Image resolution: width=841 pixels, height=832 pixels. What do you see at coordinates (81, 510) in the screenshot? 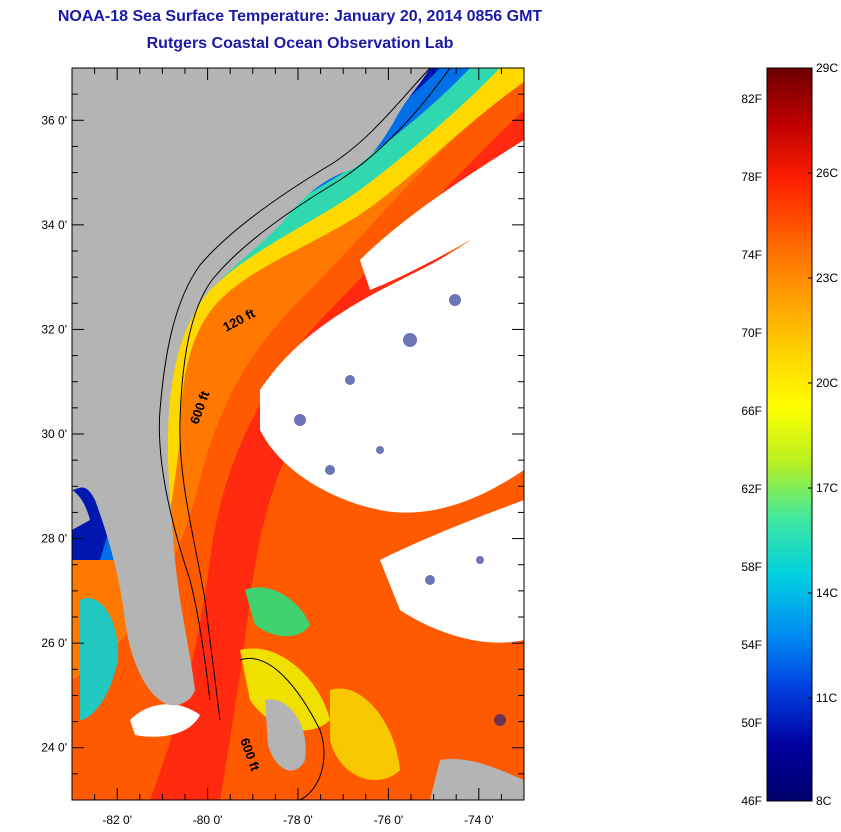
I see `gulf-coast-land` at bounding box center [81, 510].